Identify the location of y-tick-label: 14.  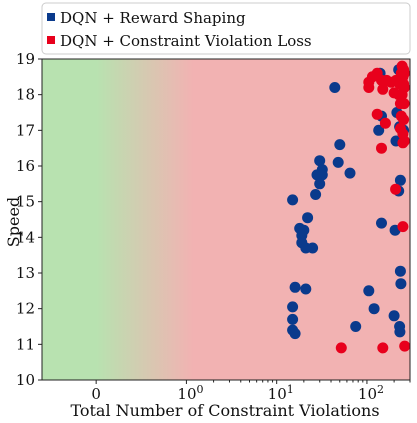
(25, 237).